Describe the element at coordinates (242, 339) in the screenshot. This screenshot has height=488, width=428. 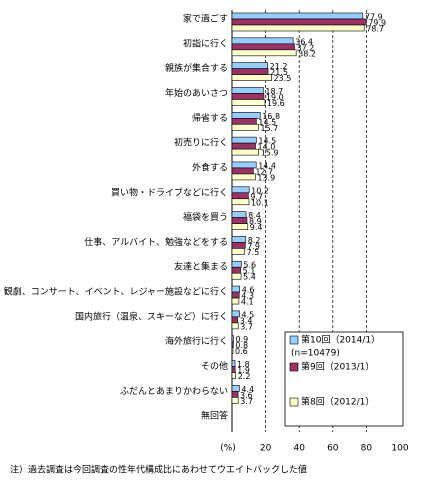
I see `value-label: 0.9` at that location.